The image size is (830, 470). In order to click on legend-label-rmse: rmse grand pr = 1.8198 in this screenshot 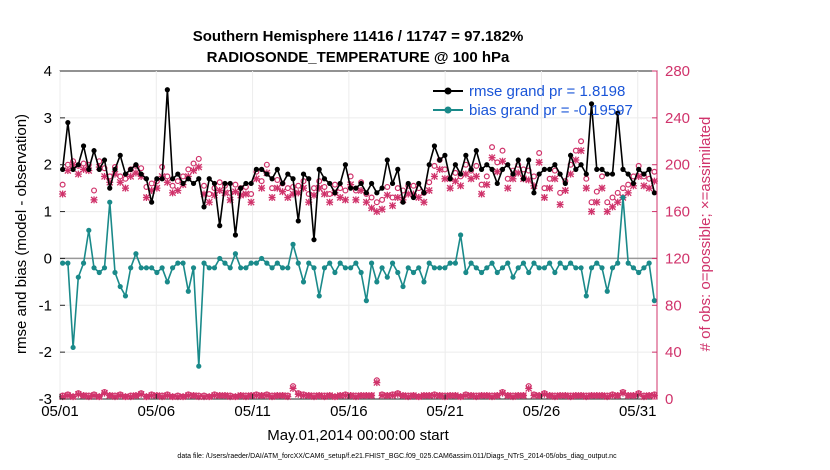, I will do `click(547, 91)`.